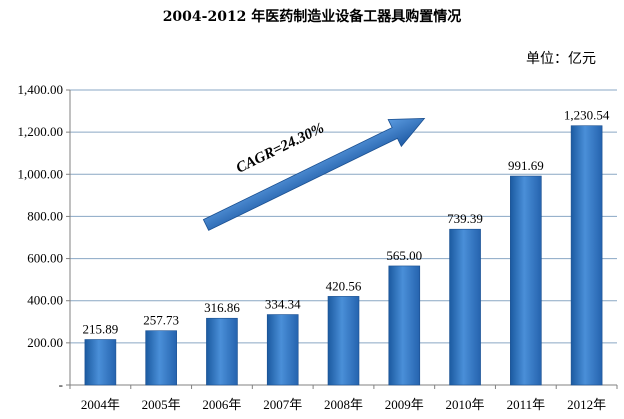 The height and width of the screenshot is (419, 624). What do you see at coordinates (465, 218) in the screenshot?
I see `data-label: 739.39` at bounding box center [465, 218].